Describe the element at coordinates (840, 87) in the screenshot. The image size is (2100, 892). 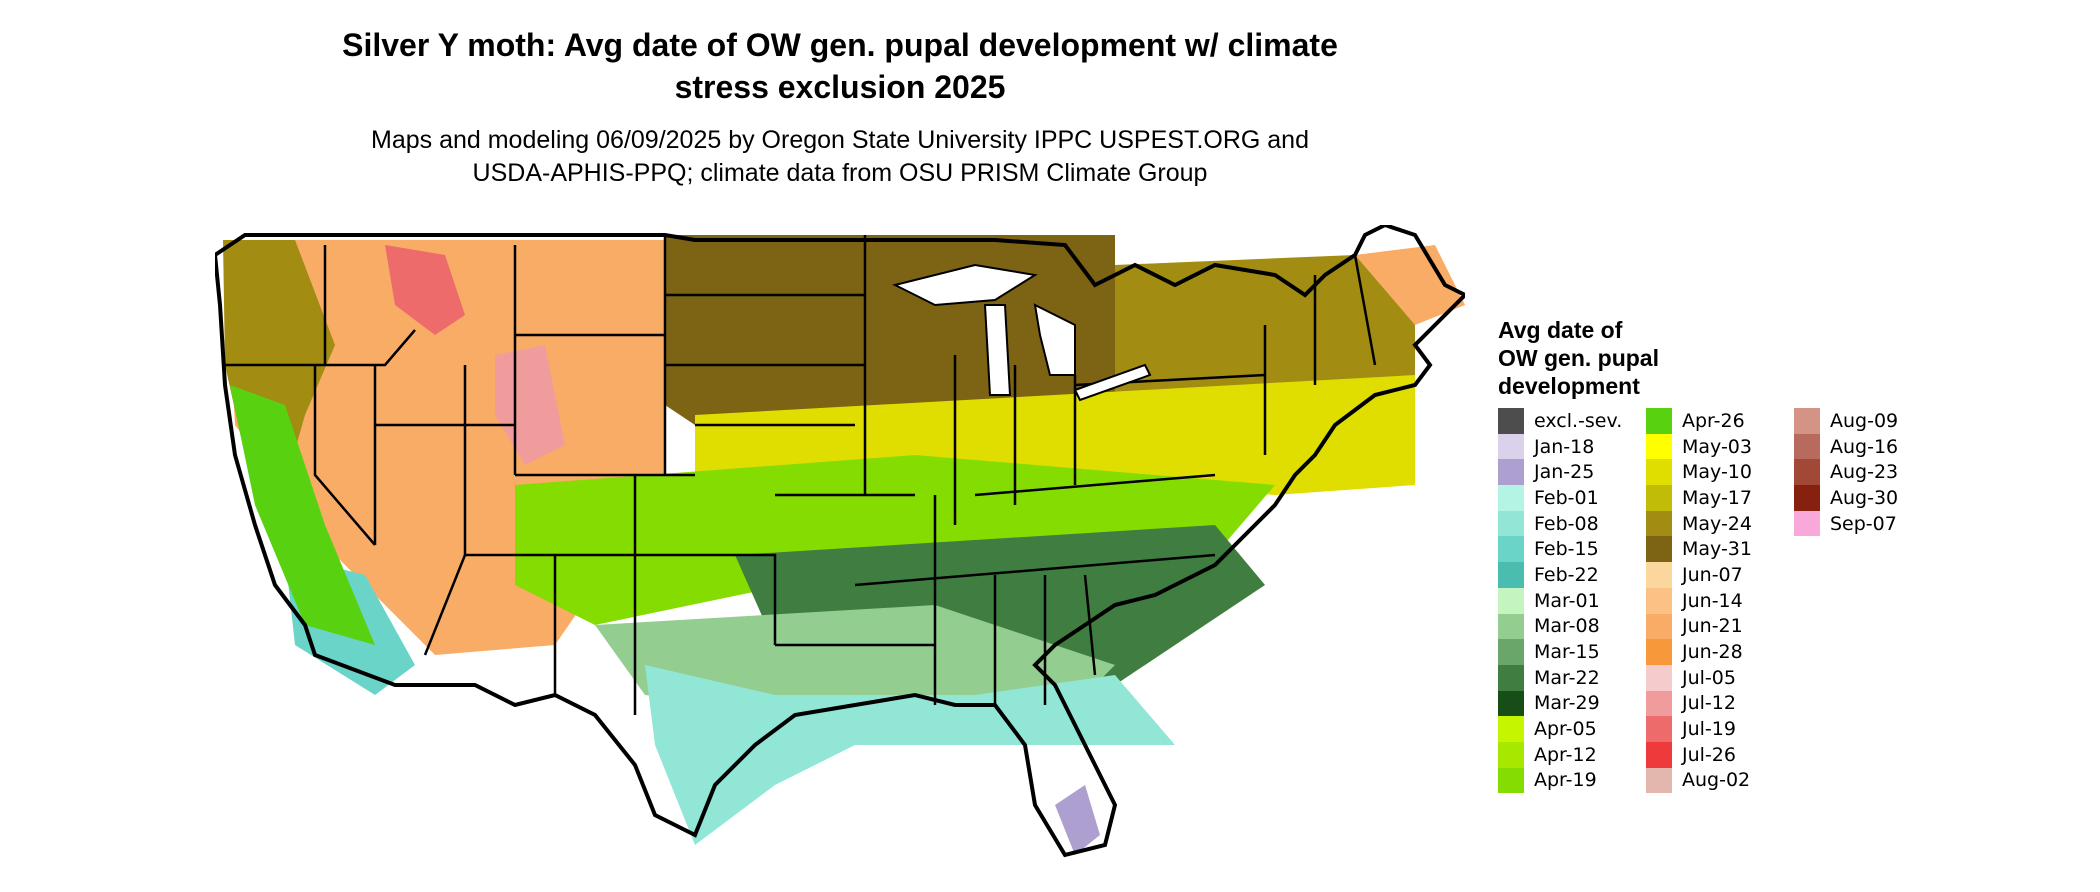
I see `map-title-line-2: stress exclusion 2025` at that location.